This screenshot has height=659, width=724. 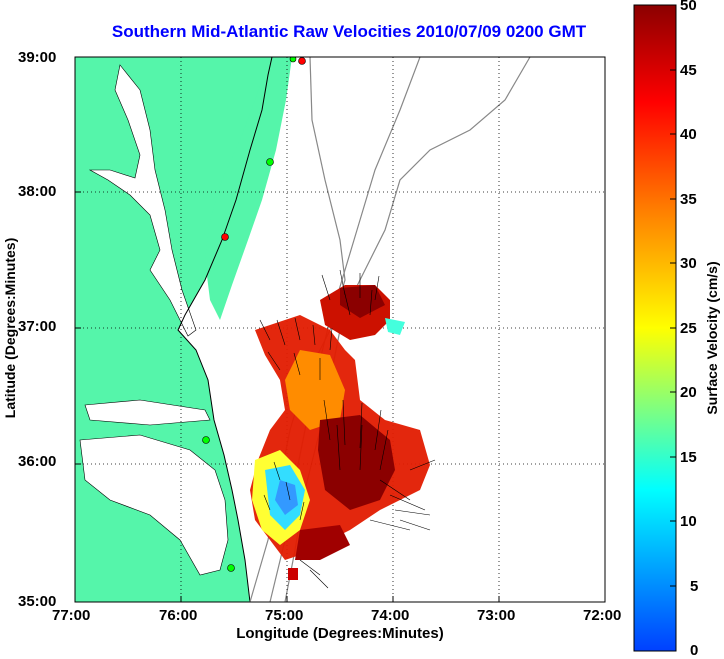 I want to click on y-tick-label: 37:00, so click(x=37, y=326).